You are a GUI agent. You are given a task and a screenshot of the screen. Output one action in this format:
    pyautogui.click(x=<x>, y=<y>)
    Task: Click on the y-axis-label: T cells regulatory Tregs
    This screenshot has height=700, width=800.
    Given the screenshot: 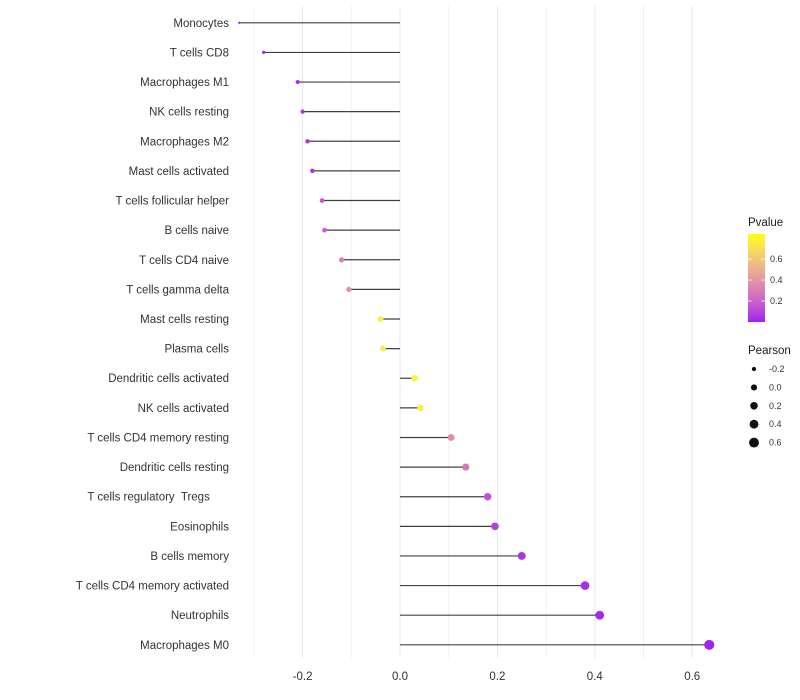 What is the action you would take?
    pyautogui.click(x=158, y=498)
    